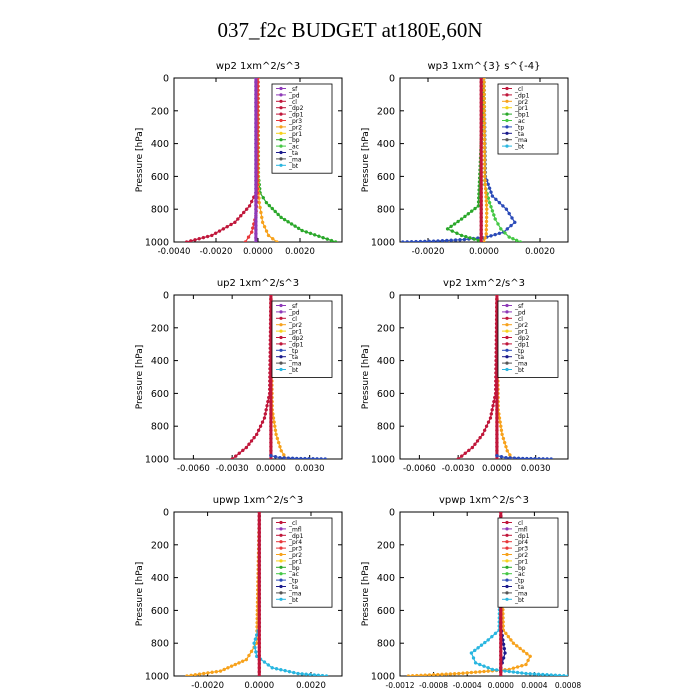  I want to click on chart-title: upwp 1xm^2/s^3, so click(258, 500).